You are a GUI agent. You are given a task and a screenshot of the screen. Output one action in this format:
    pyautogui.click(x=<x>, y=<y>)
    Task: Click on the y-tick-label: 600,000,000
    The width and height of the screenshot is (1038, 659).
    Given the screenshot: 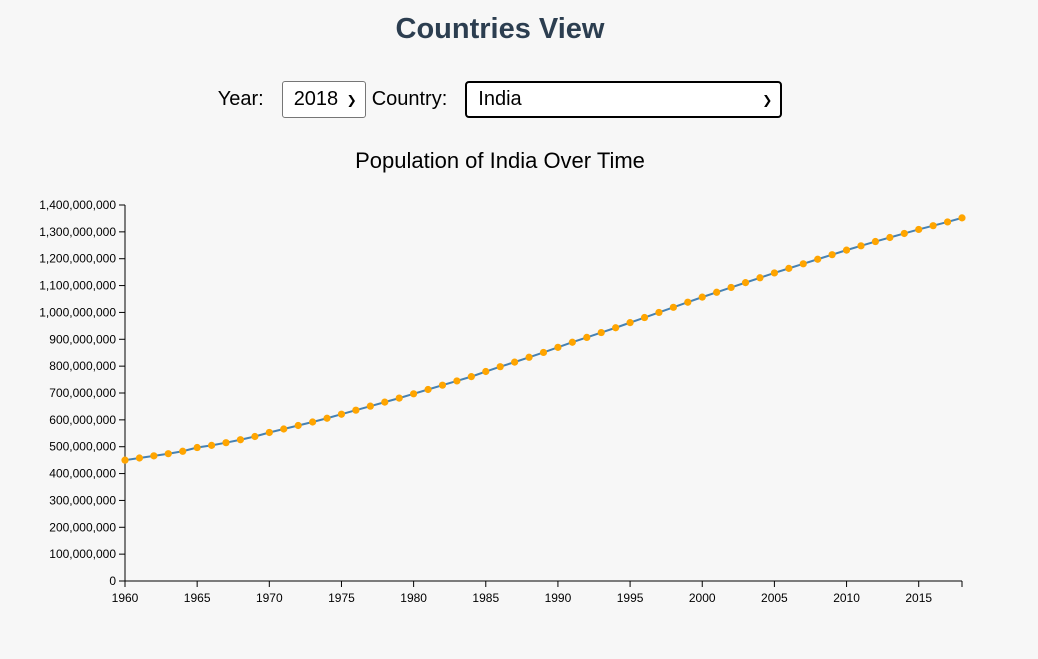 What is the action you would take?
    pyautogui.click(x=82, y=420)
    